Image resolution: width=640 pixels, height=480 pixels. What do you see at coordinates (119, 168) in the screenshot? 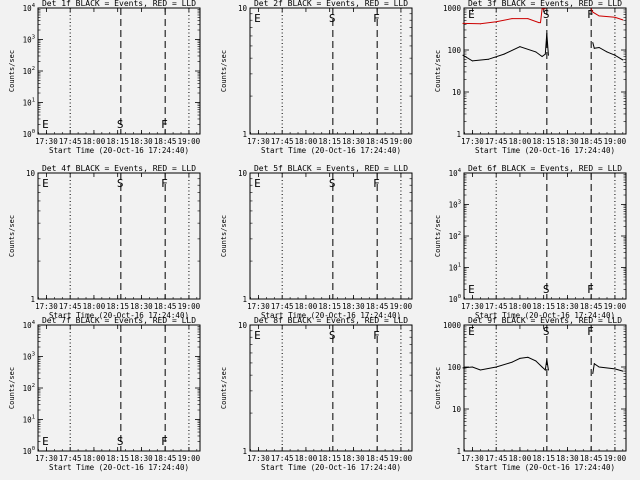
I see `panel-title: Det 4f BLACK = Events, RED = LLD` at bounding box center [119, 168].